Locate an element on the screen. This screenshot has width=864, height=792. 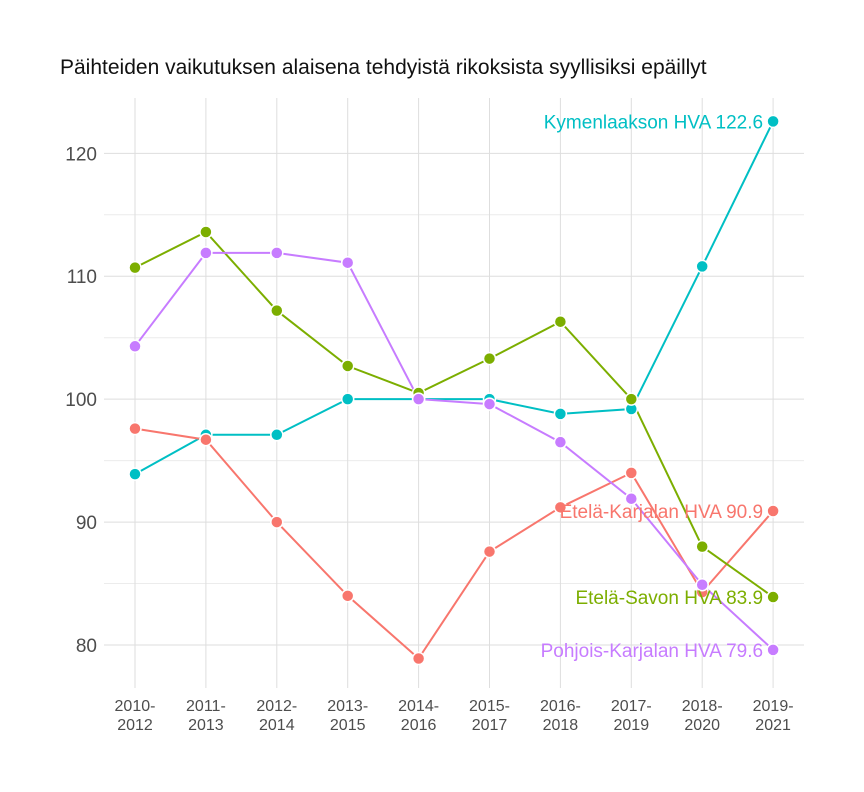
x-tick-label: 2017-2019 is located at coordinates (631, 716).